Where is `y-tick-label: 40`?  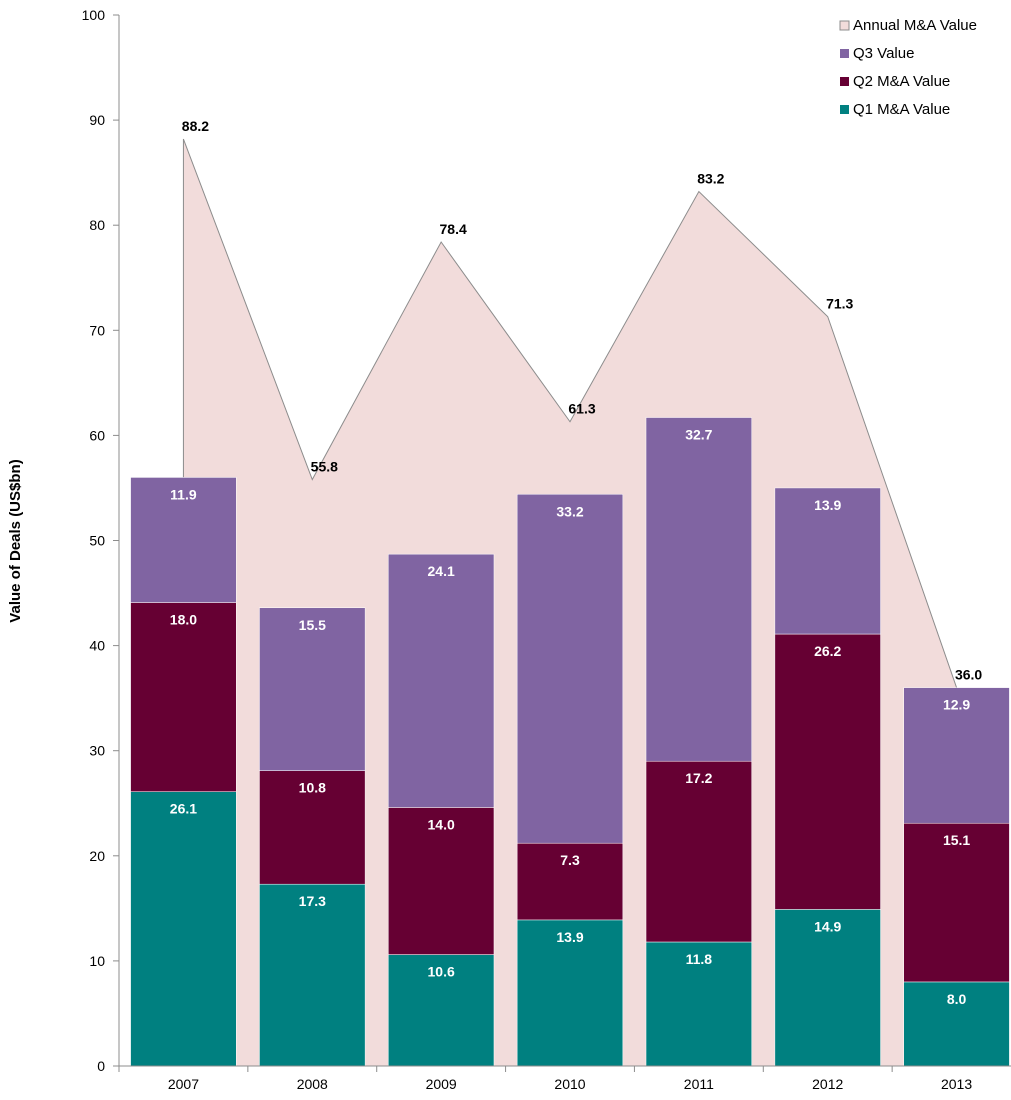
y-tick-label: 40 is located at coordinates (97, 646).